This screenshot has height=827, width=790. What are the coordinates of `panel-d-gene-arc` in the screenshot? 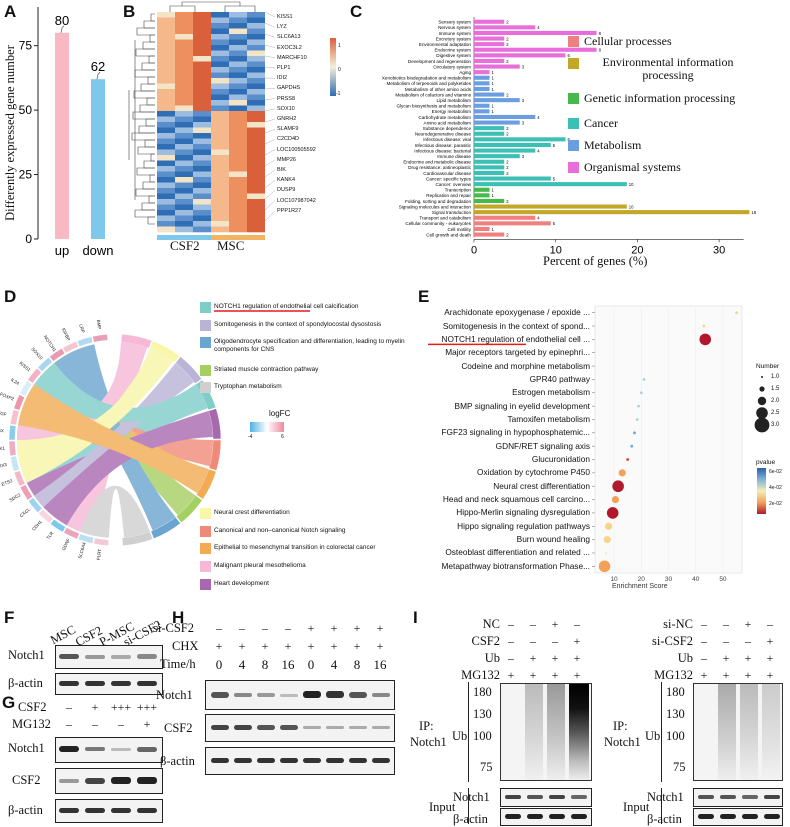 It's located at (14, 417).